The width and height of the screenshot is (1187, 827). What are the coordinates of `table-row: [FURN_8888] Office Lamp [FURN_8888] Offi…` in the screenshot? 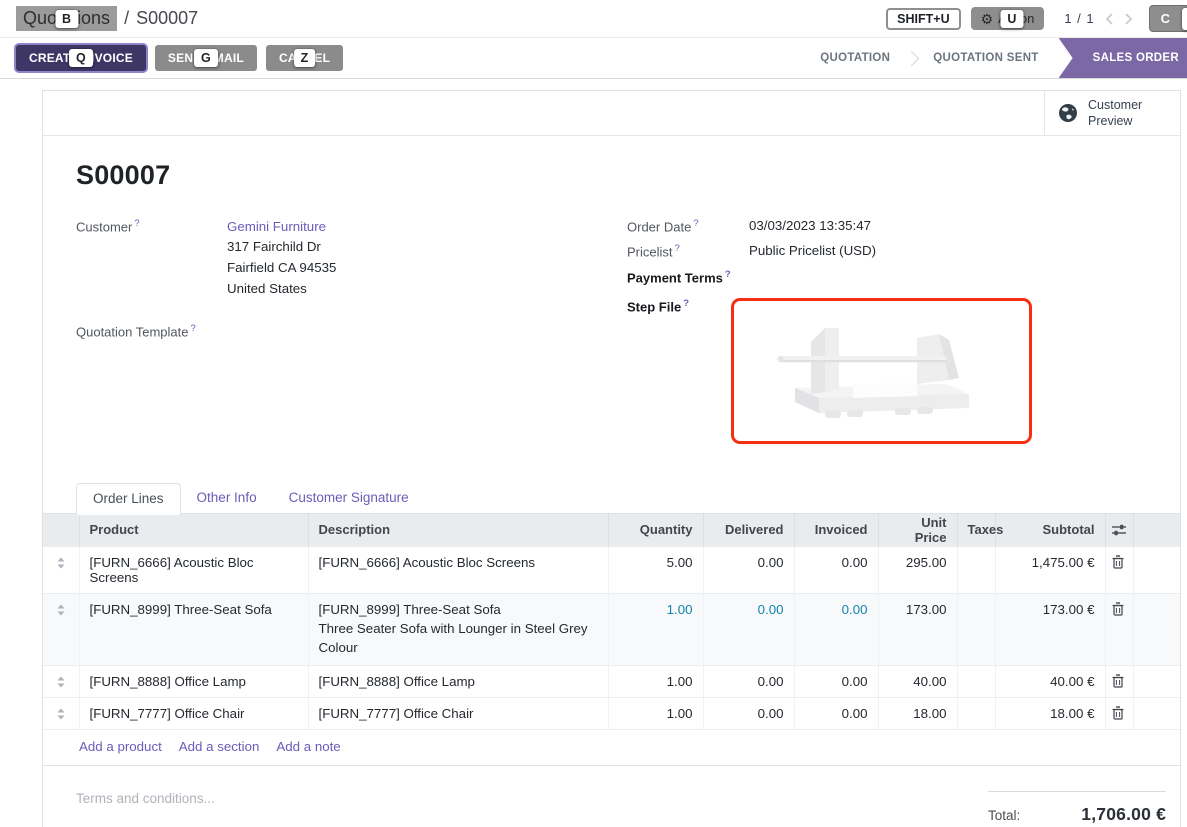 It's located at (611, 681).